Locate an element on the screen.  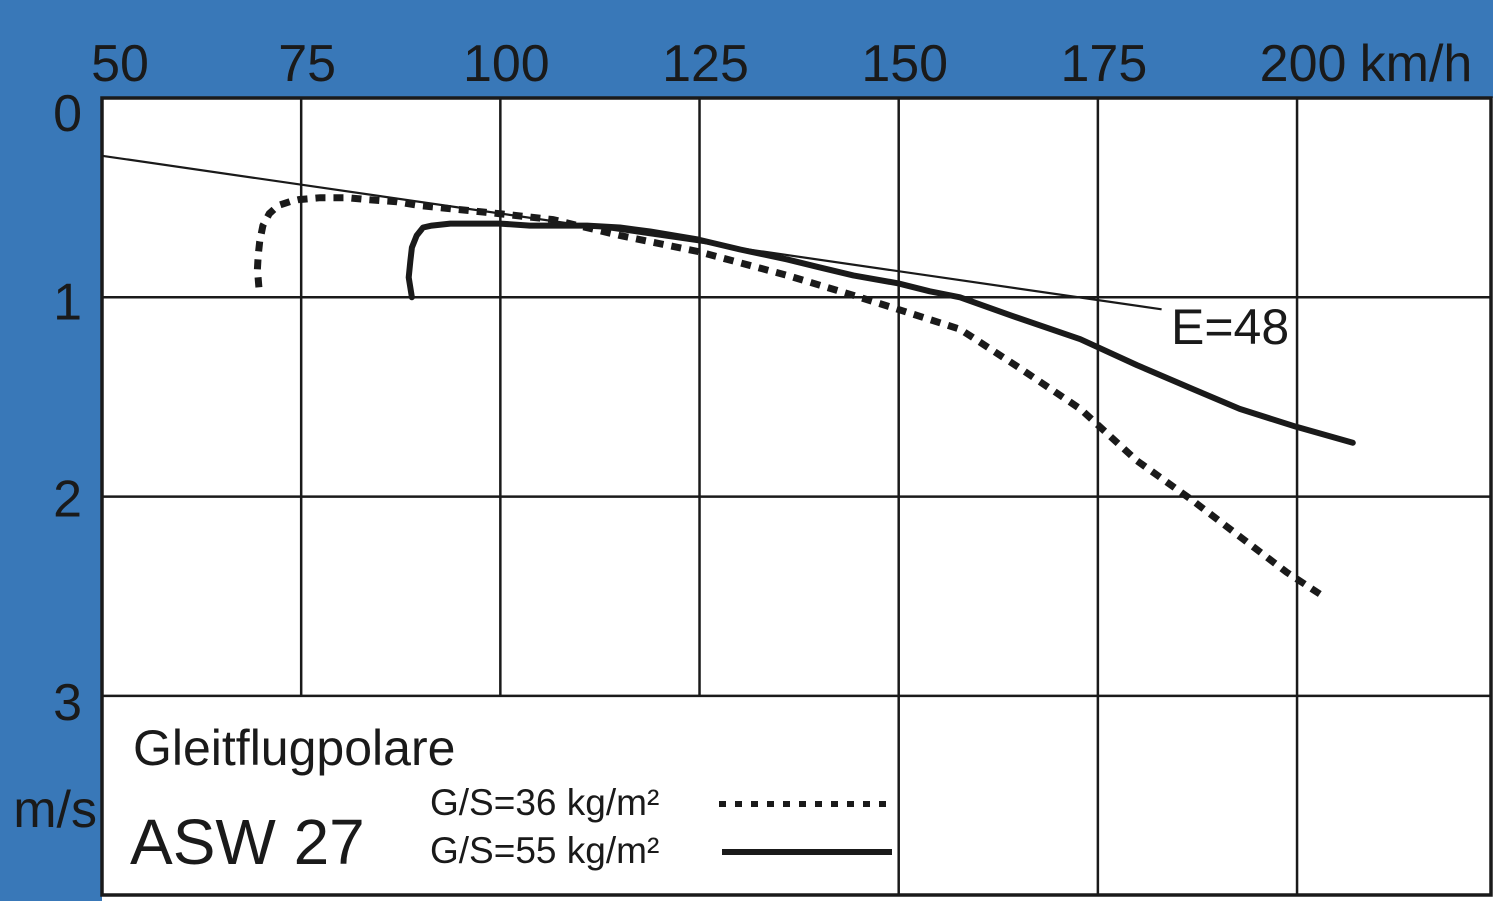
legend: G/S=36 kg/m² G/S=55 kg/m² is located at coordinates (661, 826).